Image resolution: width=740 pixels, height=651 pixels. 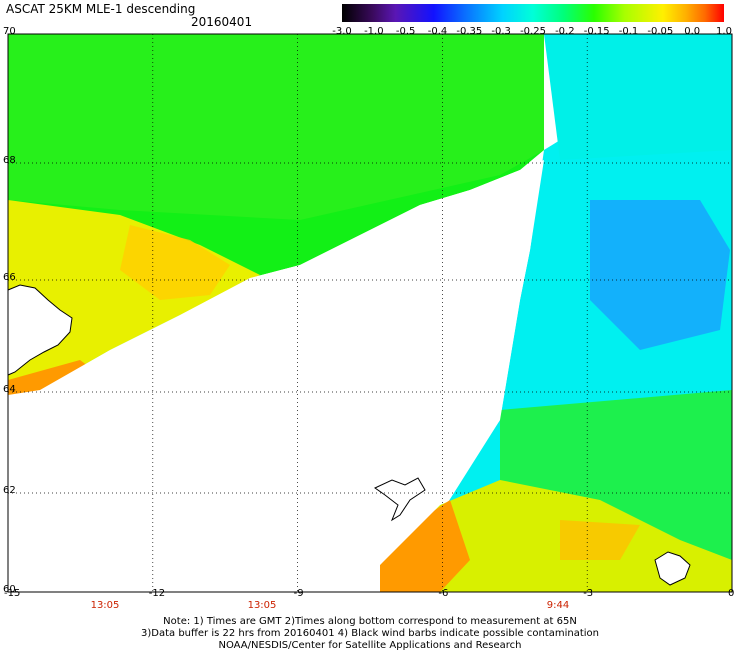 I want to click on west-swath-yellow-core, so click(x=175, y=262).